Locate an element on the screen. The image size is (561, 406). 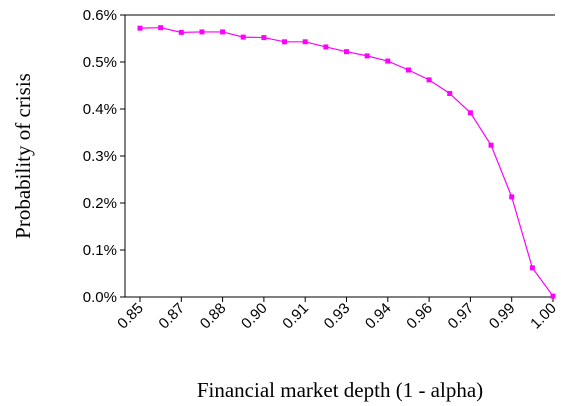
x-tick-label: 0.97 is located at coordinates (461, 316).